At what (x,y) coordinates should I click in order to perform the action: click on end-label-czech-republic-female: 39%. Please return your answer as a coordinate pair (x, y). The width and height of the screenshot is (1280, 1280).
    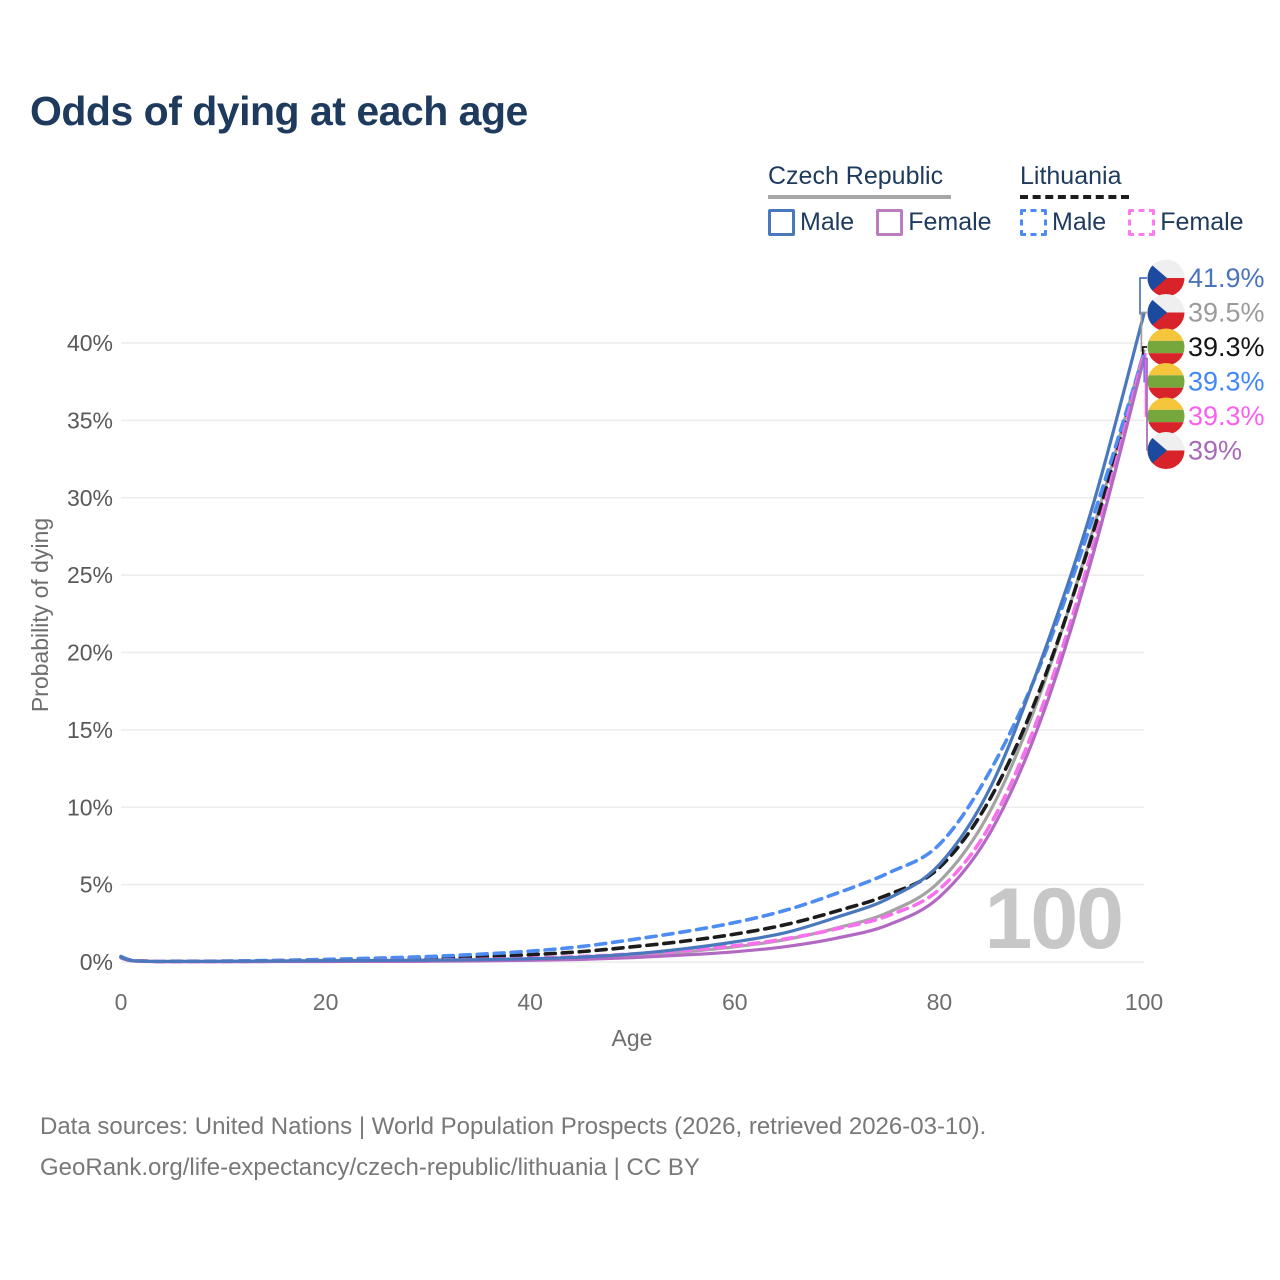
    Looking at the image, I should click on (1215, 451).